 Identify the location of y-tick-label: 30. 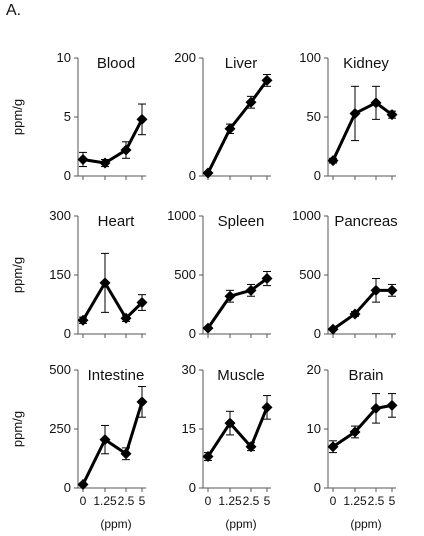
(189, 369).